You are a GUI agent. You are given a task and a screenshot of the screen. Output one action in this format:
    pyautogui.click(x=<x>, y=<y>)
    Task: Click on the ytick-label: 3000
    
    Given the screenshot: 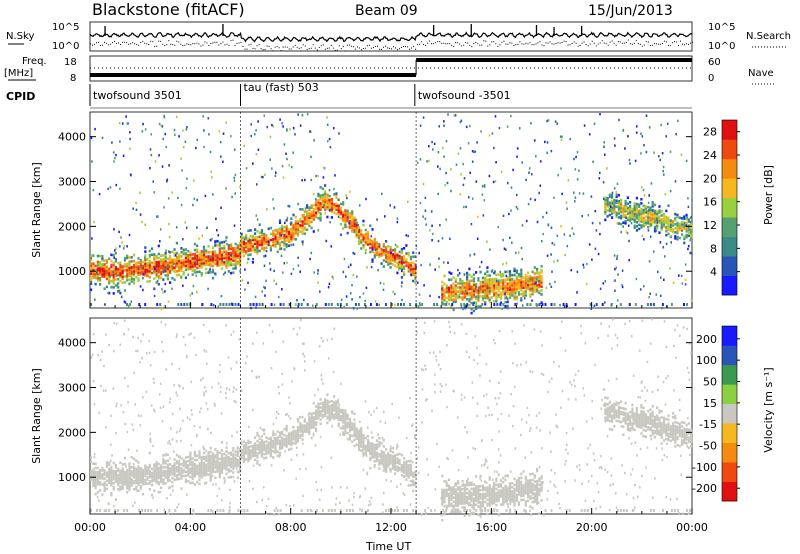 What is the action you would take?
    pyautogui.click(x=72, y=182)
    